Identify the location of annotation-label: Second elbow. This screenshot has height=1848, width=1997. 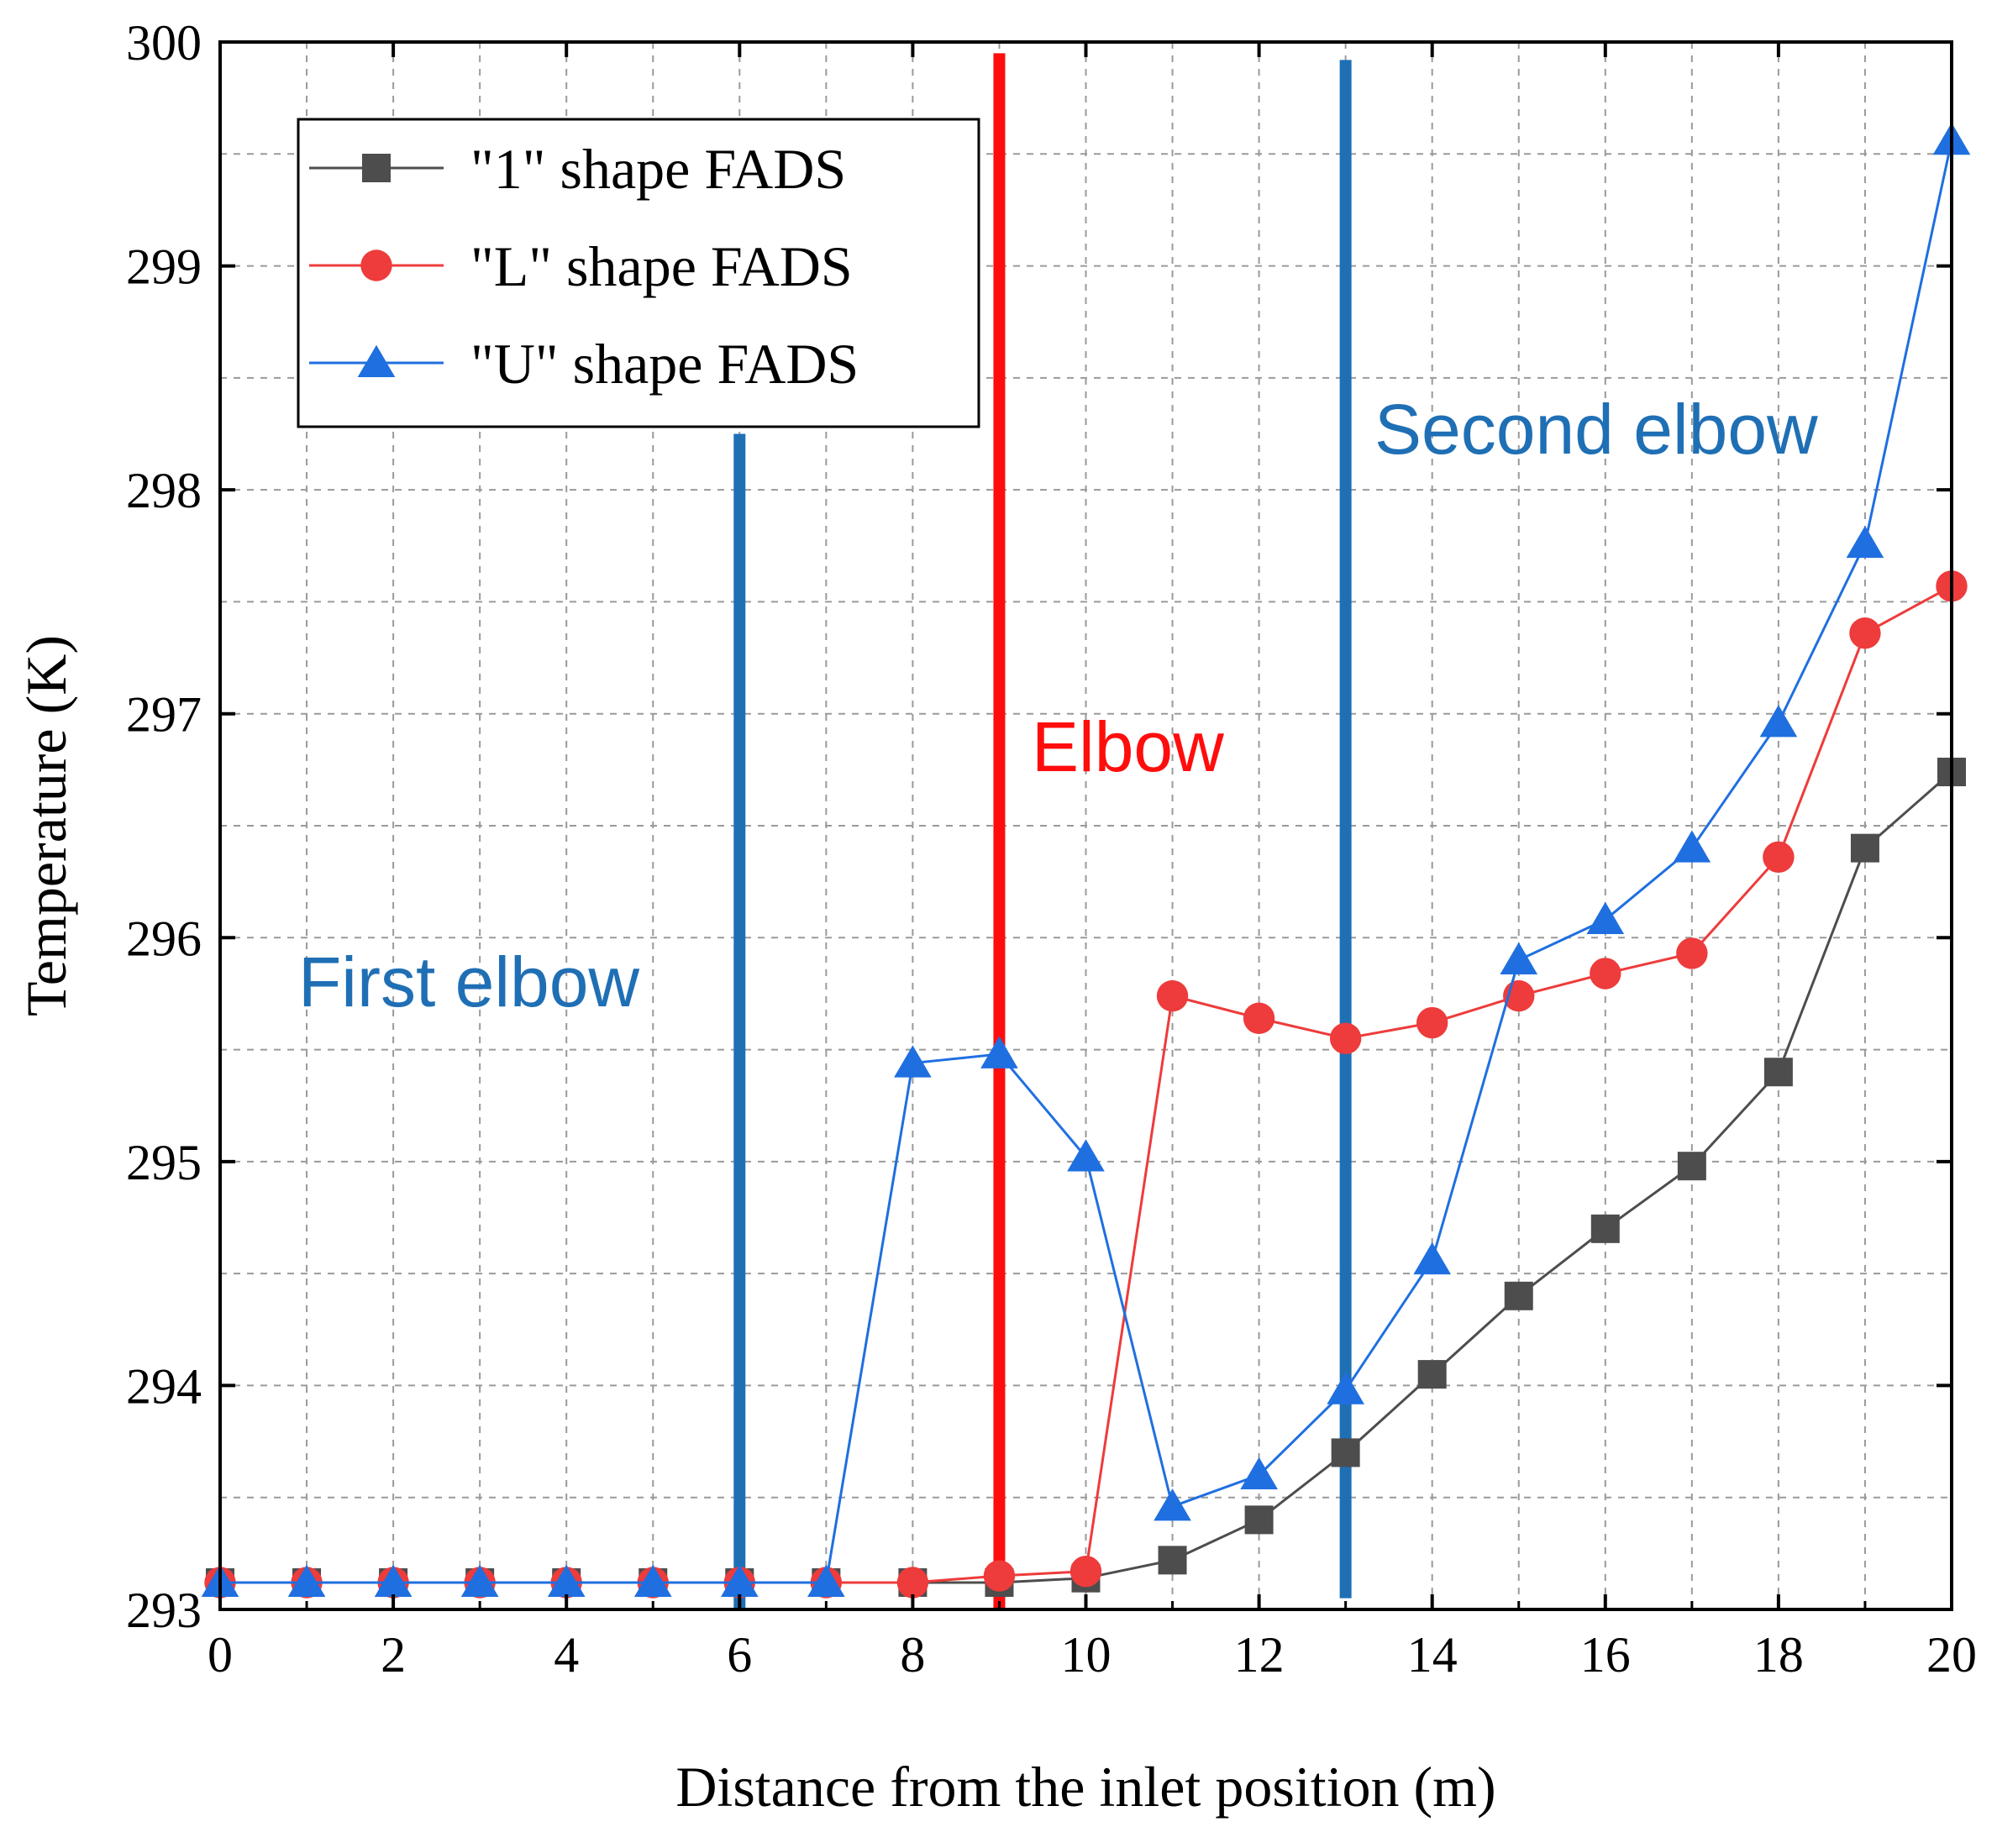
(1596, 429).